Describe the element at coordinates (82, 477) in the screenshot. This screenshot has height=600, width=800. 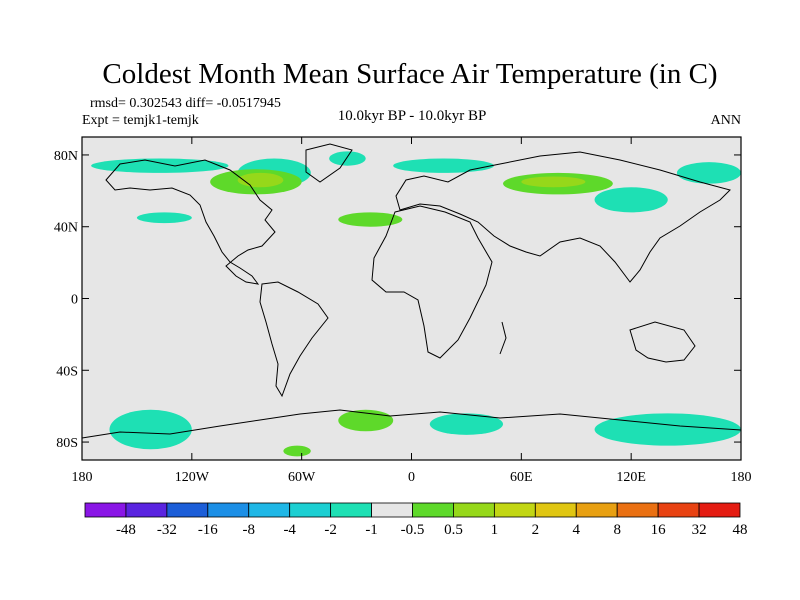
I see `x-tick-label-1: 180` at that location.